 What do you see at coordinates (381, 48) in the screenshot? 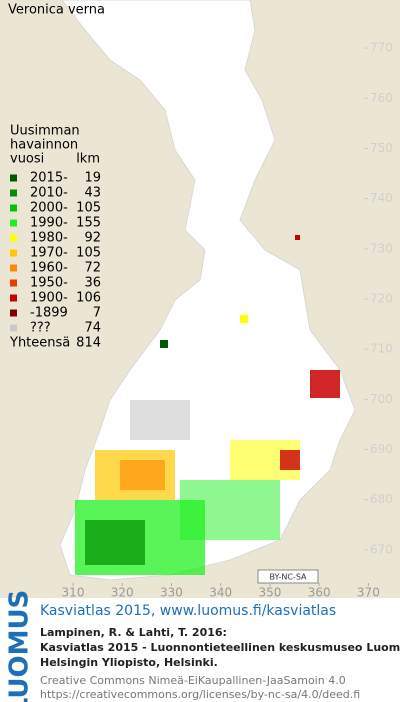
I see `y-tick-label: 770` at bounding box center [381, 48].